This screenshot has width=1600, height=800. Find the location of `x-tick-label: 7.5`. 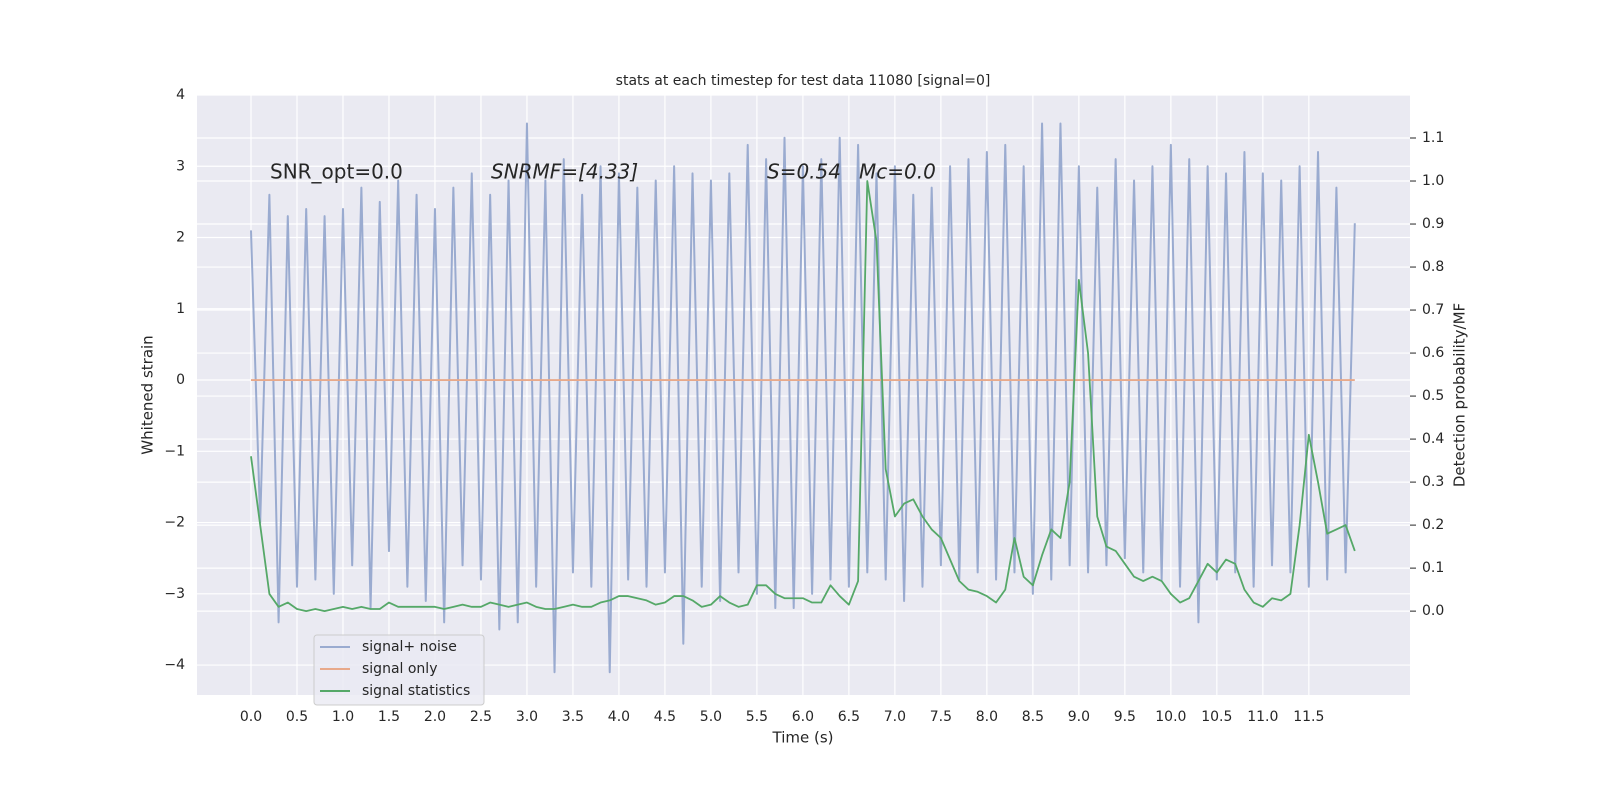

x-tick-label: 7.5 is located at coordinates (941, 717).